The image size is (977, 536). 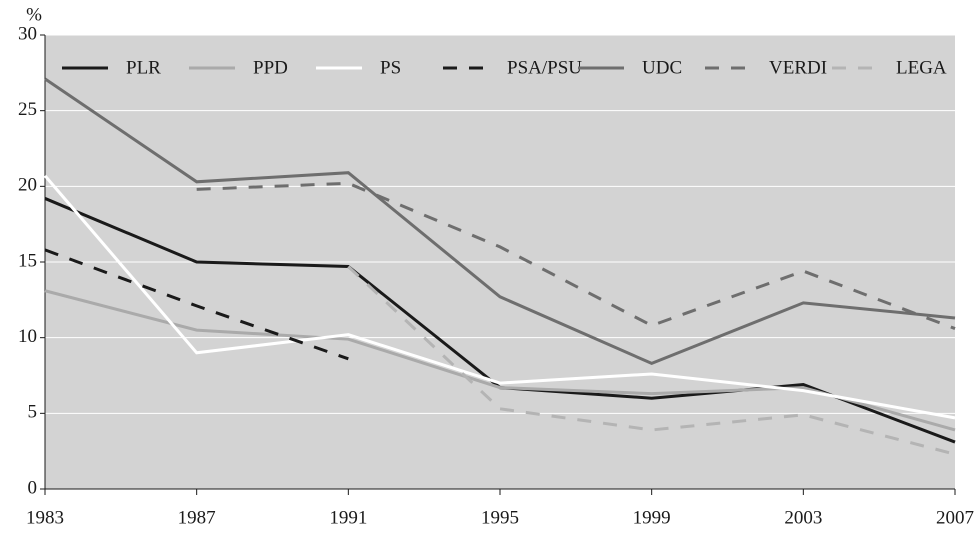 I want to click on legend-label: PLR, so click(x=143, y=67).